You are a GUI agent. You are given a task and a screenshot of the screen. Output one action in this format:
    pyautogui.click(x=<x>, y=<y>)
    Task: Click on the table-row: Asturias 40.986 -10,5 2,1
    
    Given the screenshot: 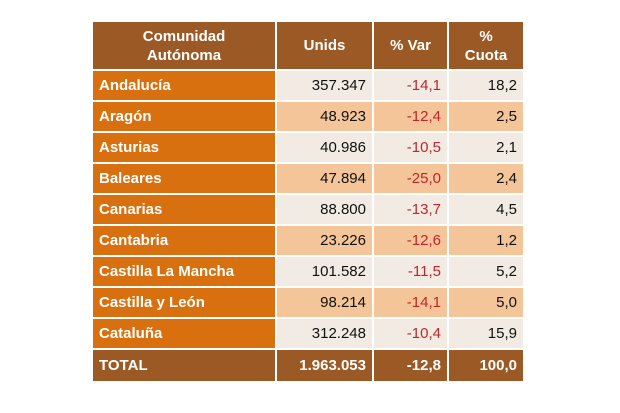 What is the action you would take?
    pyautogui.click(x=308, y=147)
    